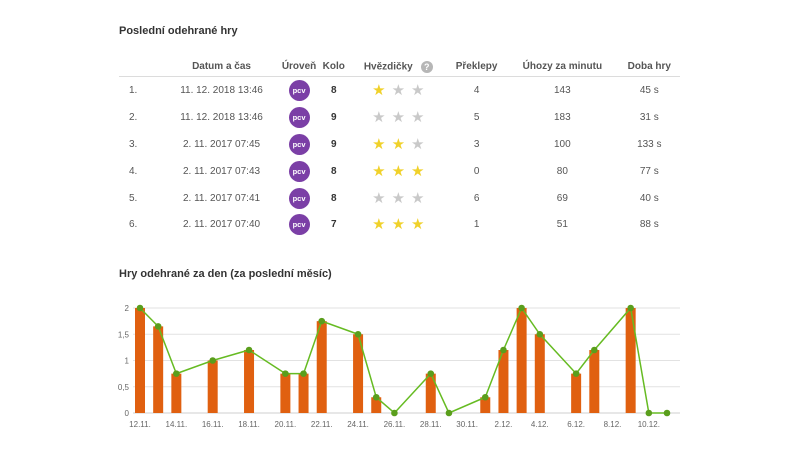 The image size is (800, 458). Describe the element at coordinates (649, 171) in the screenshot. I see `row-duration: 77 s` at that location.